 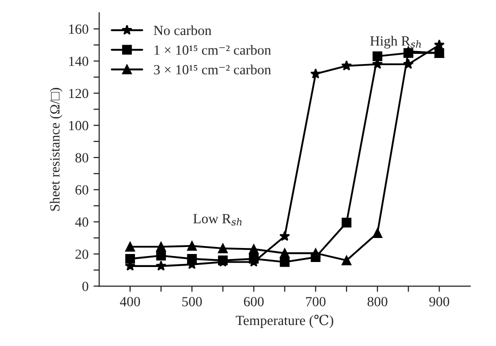 I want to click on x-tick-label: 800, so click(x=378, y=301).